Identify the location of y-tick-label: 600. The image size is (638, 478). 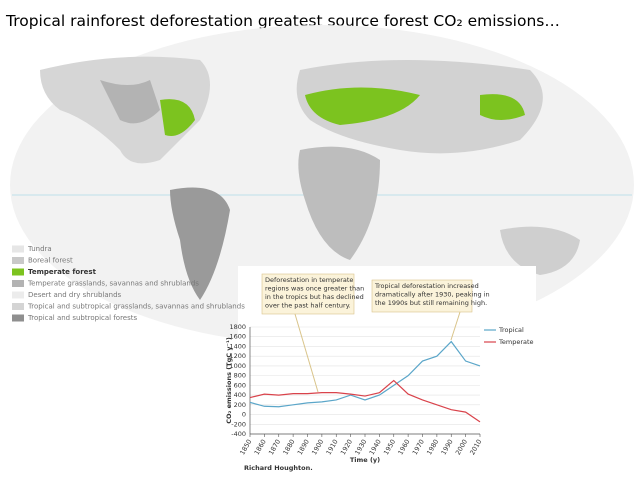
(240, 385).